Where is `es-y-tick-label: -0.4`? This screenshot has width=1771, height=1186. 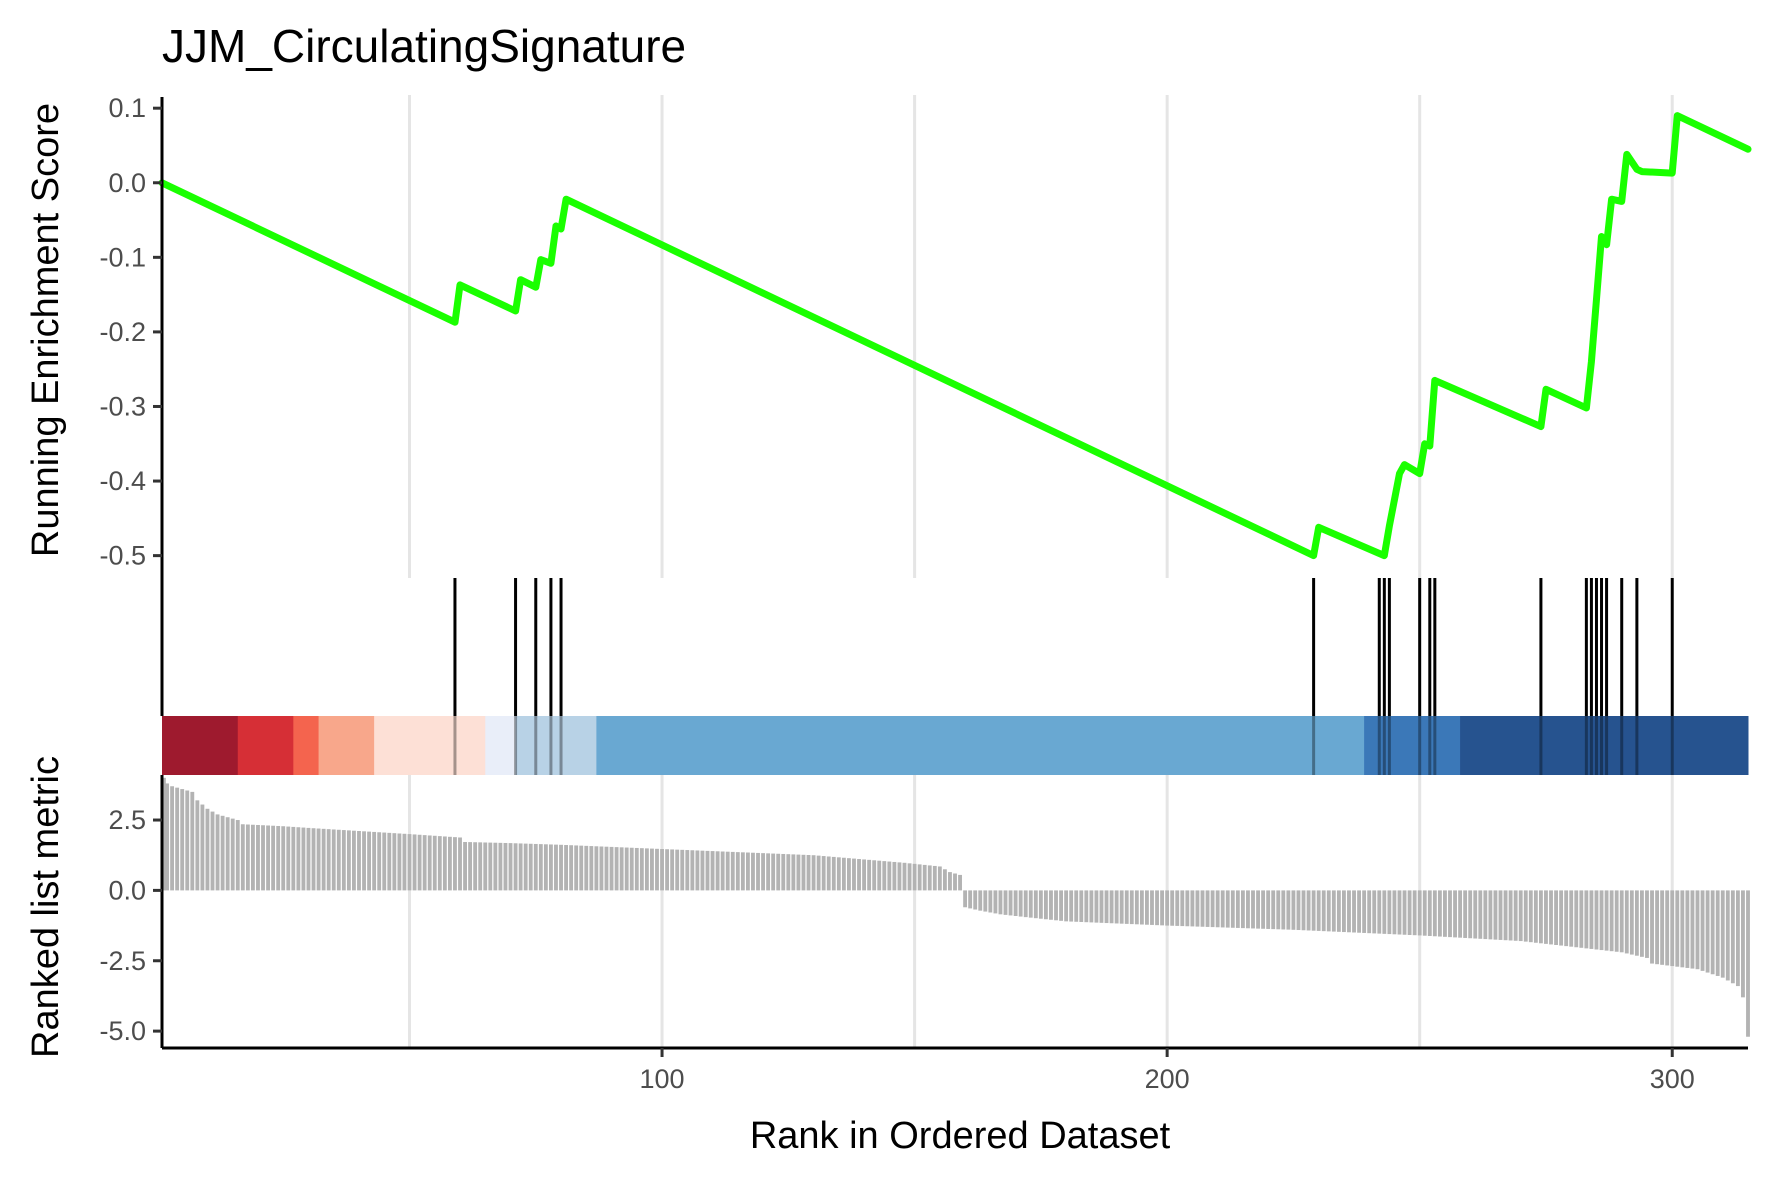 es-y-tick-label: -0.4 is located at coordinates (122, 481).